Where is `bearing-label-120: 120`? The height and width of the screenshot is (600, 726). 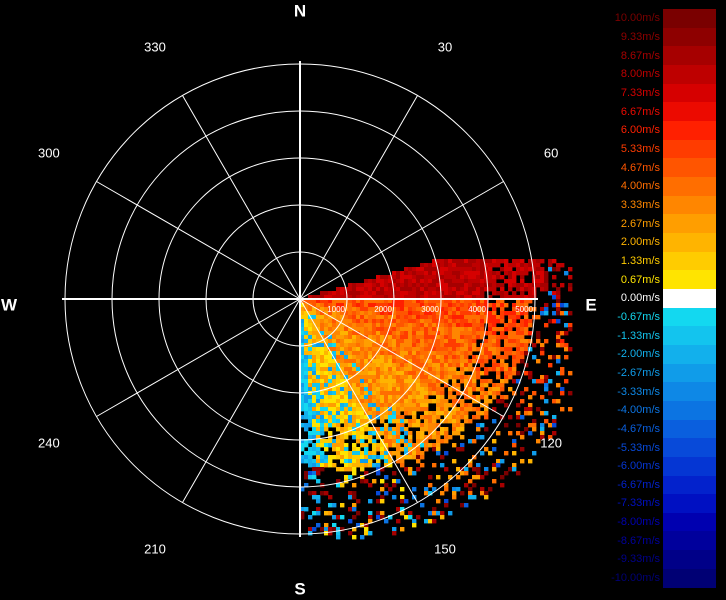
bearing-label-120: 120 is located at coordinates (551, 442).